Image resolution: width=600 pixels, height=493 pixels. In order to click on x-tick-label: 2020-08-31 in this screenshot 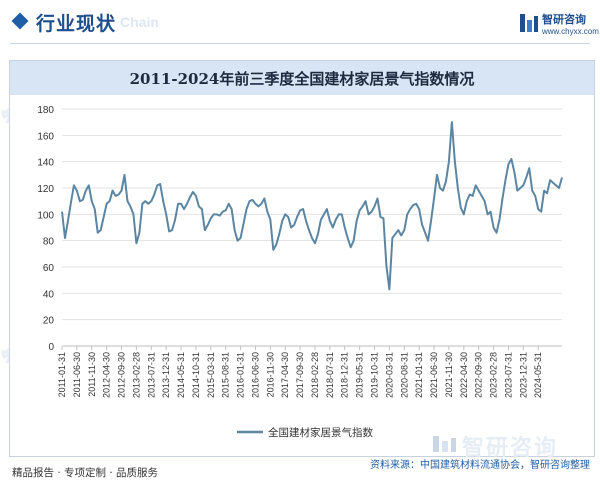, I will do `click(404, 375)`.